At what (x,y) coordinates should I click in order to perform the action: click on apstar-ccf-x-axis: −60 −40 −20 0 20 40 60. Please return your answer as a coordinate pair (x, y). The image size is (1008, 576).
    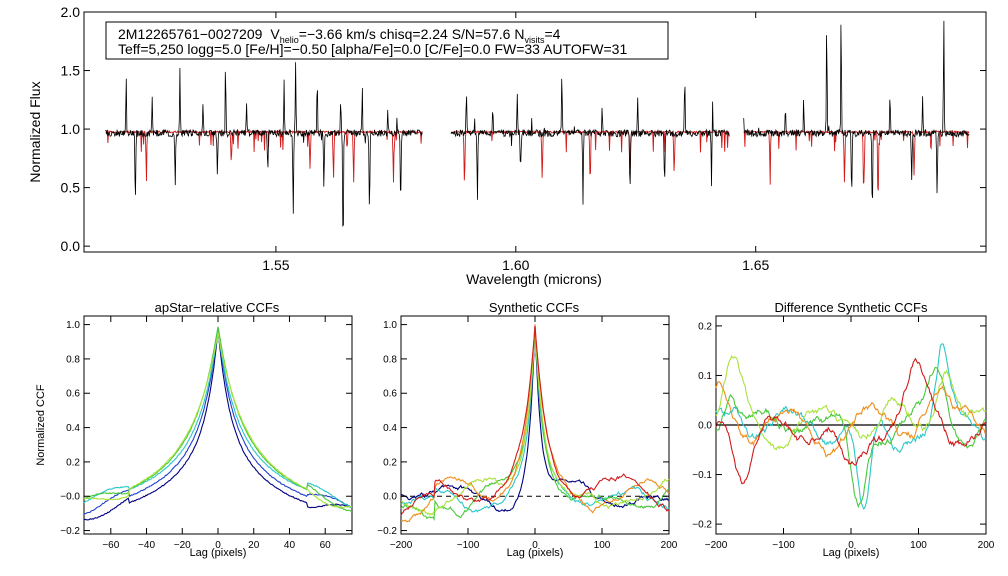
    Looking at the image, I should click on (216, 433).